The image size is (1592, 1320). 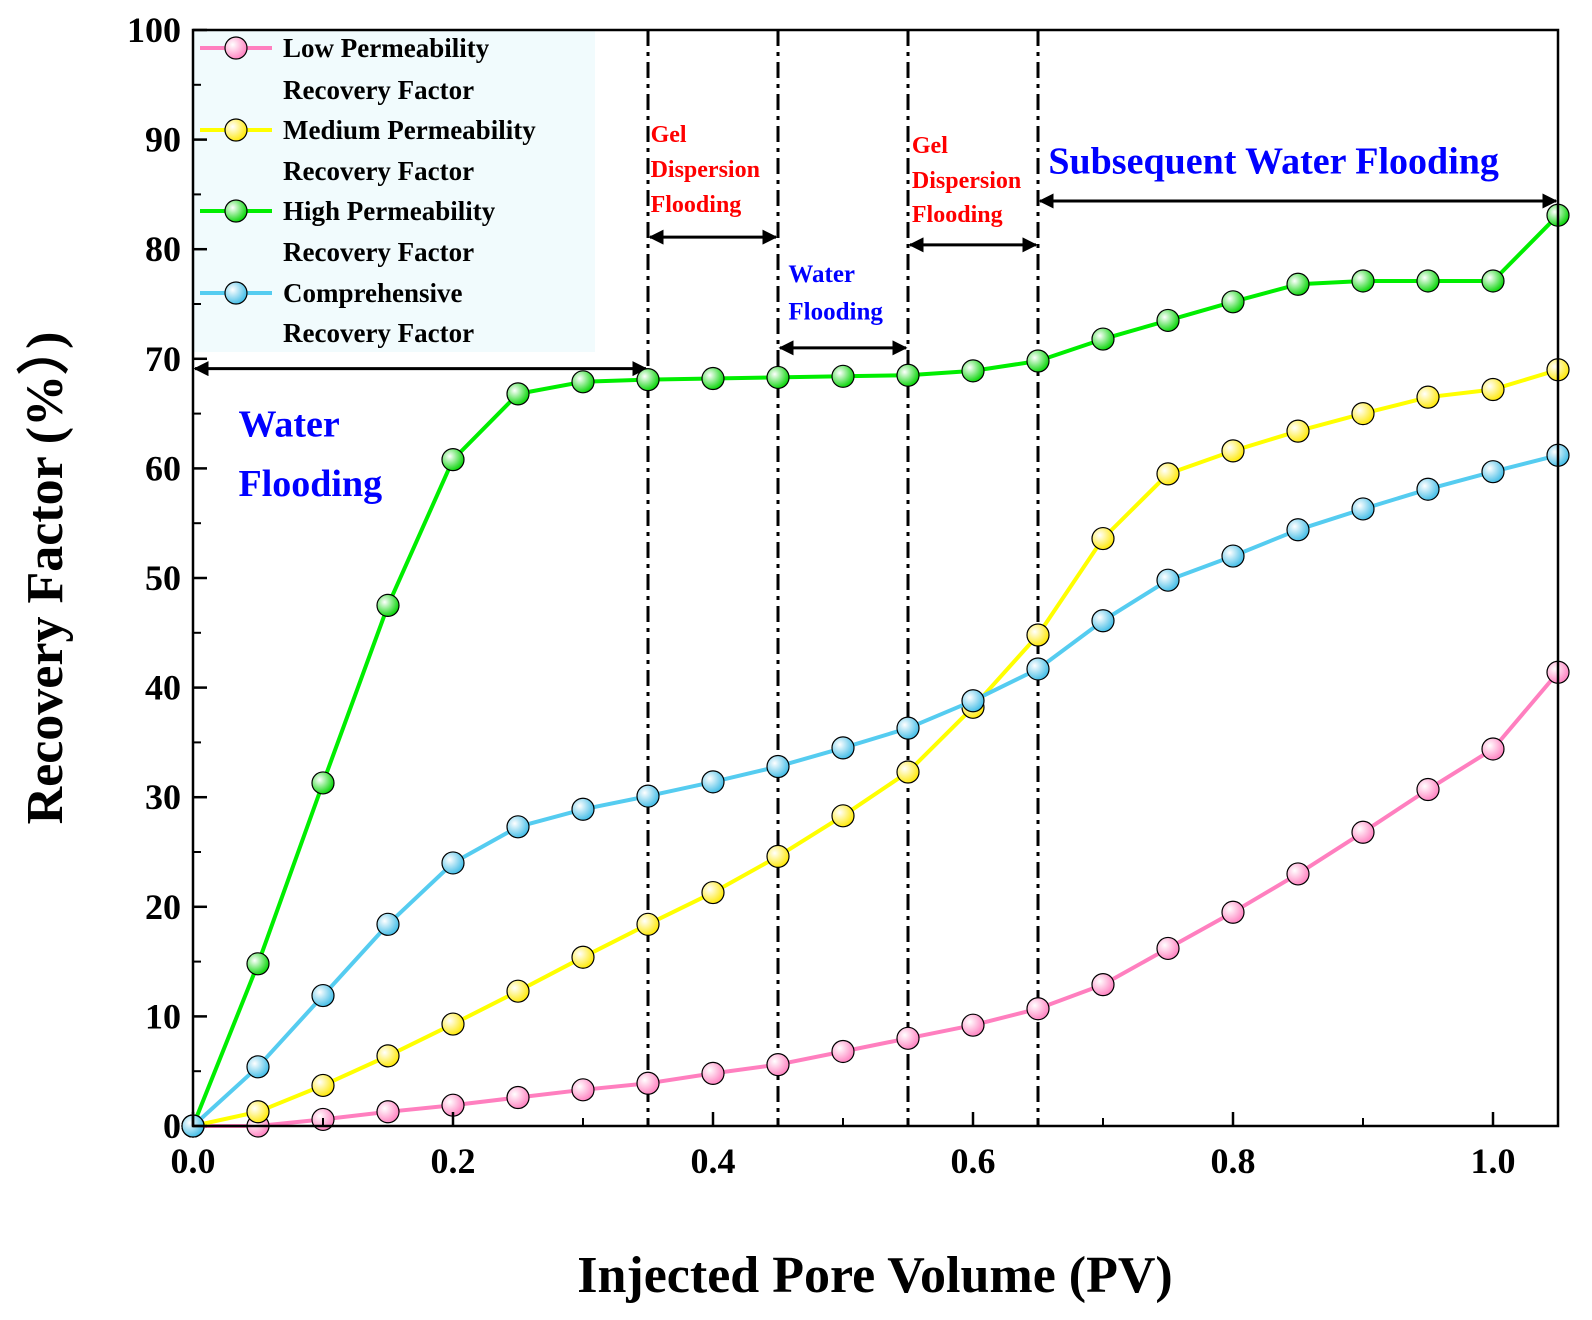 I want to click on x-tick-label: 0.0, so click(x=193, y=1161).